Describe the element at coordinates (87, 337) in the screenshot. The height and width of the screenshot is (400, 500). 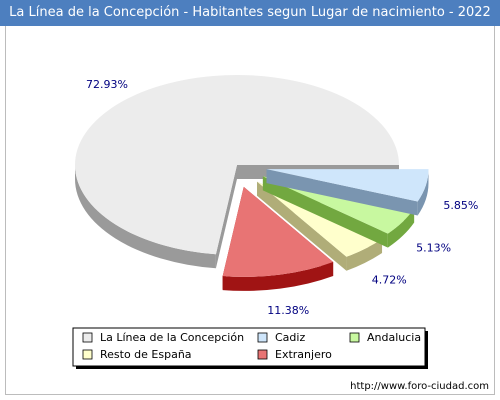
I see `legend-swatch-la-linea-de-la-concepcion` at that location.